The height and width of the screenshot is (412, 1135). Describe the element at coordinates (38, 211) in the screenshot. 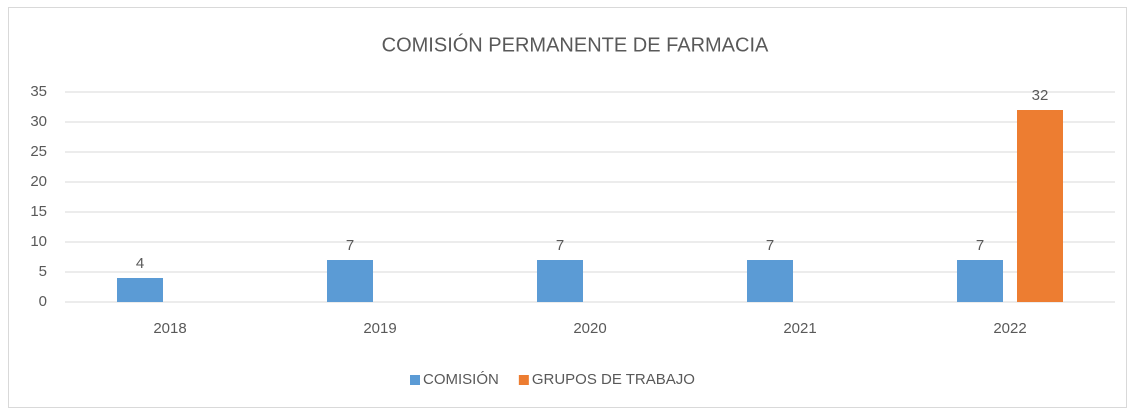

I see `y-tick-label: 15` at that location.